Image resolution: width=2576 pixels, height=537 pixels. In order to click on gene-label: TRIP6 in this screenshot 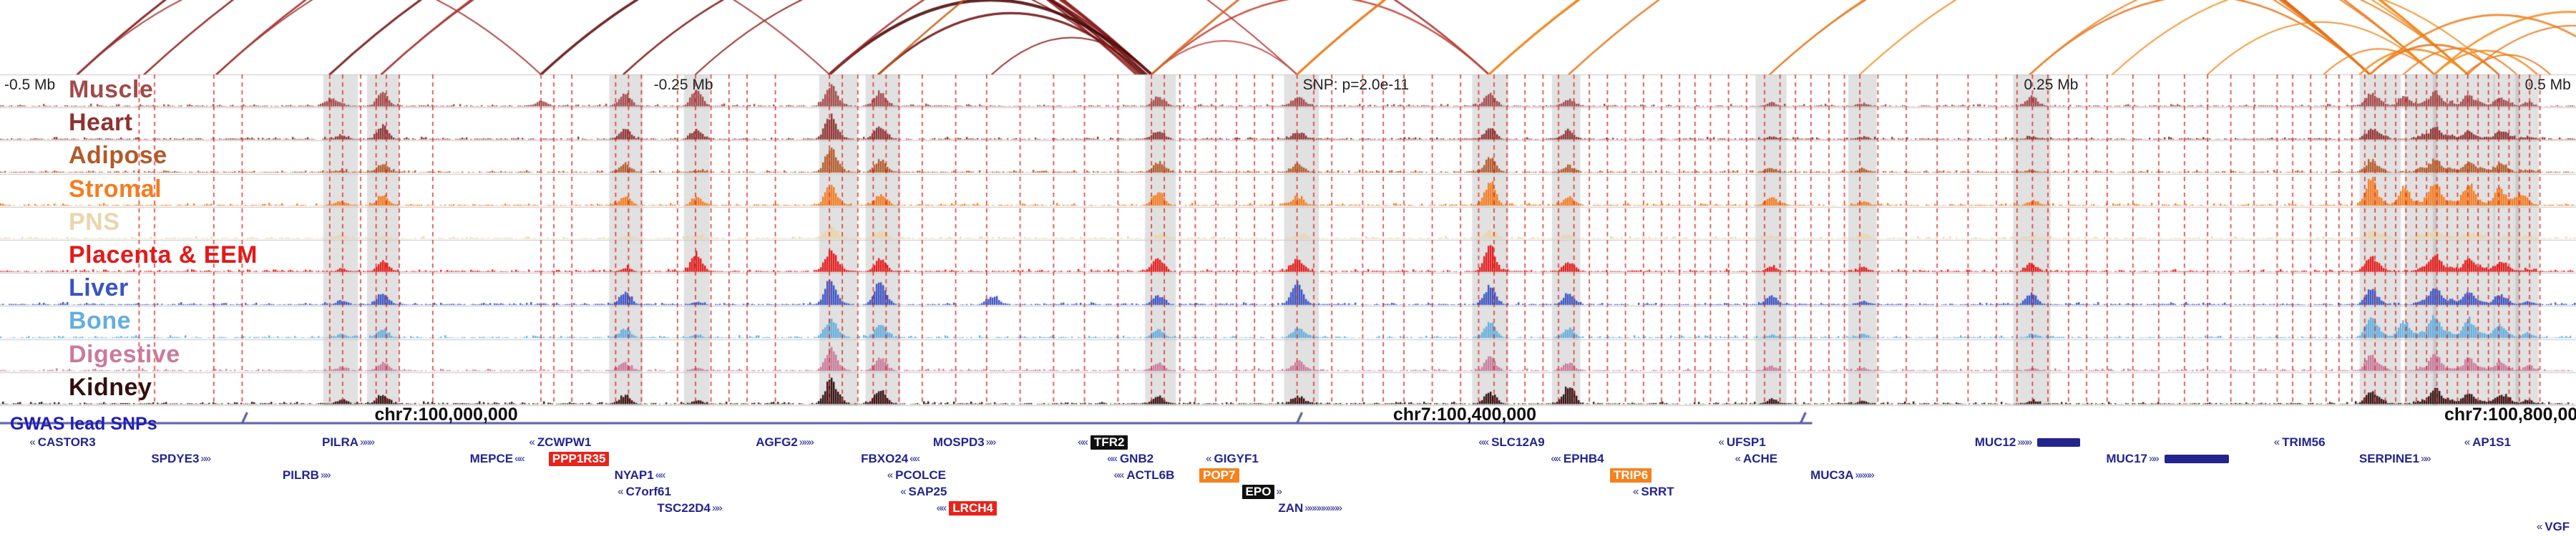, I will do `click(1631, 475)`.